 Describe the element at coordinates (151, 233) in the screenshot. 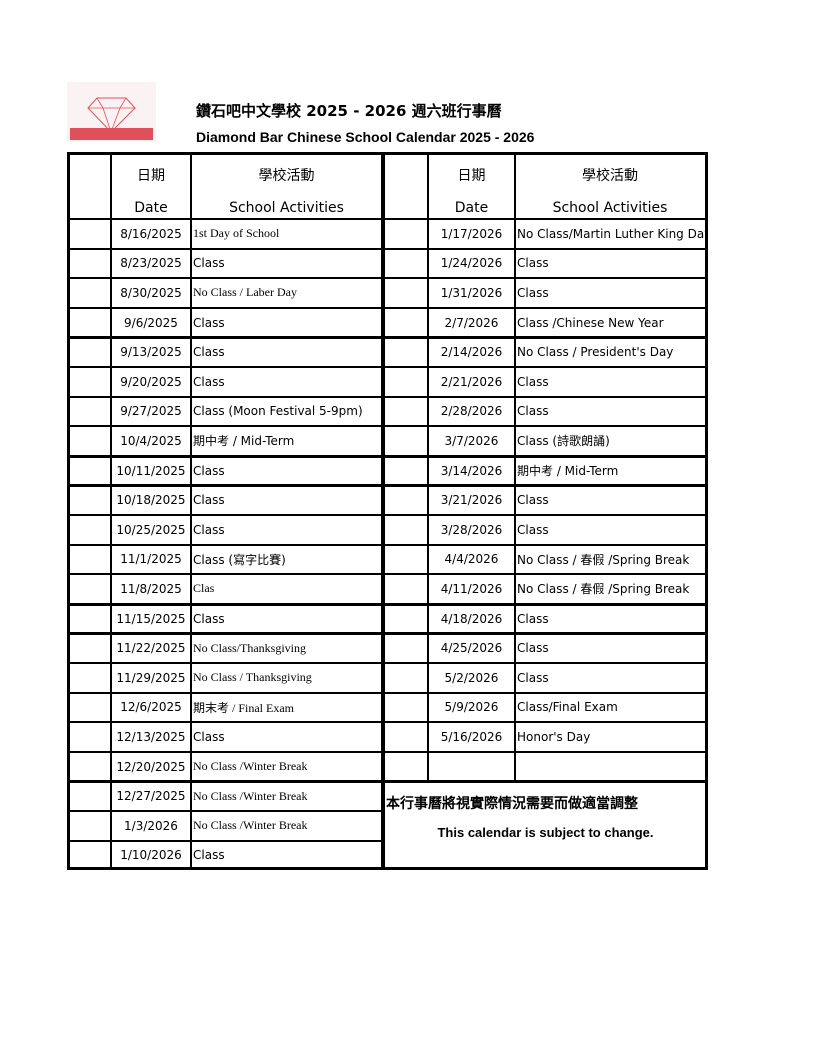

I see `row-date: 8/16/2025` at that location.